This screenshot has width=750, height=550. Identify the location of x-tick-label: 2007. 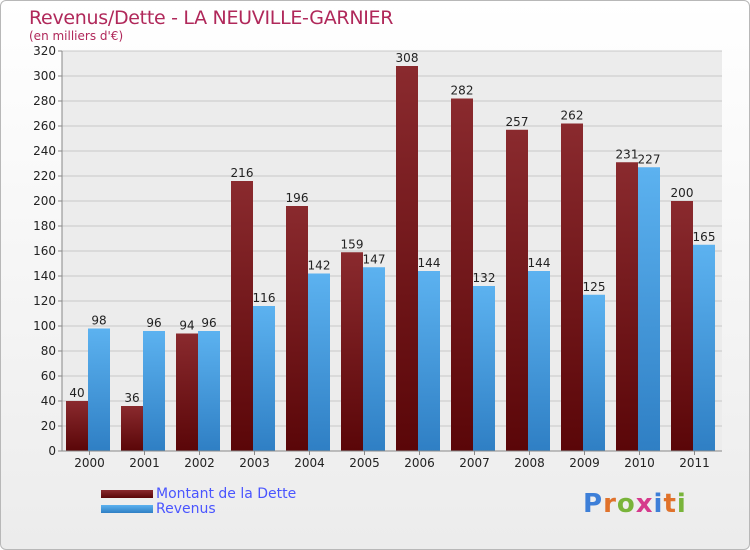
(474, 463).